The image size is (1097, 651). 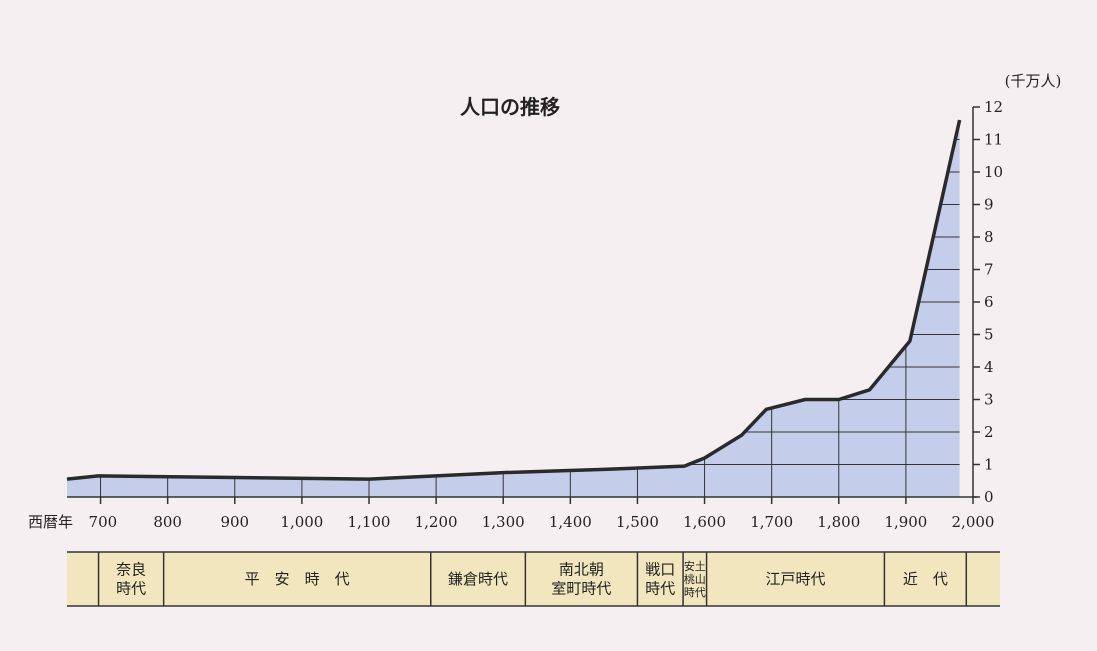 What do you see at coordinates (301, 522) in the screenshot?
I see `x-tick-label: 1,000` at bounding box center [301, 522].